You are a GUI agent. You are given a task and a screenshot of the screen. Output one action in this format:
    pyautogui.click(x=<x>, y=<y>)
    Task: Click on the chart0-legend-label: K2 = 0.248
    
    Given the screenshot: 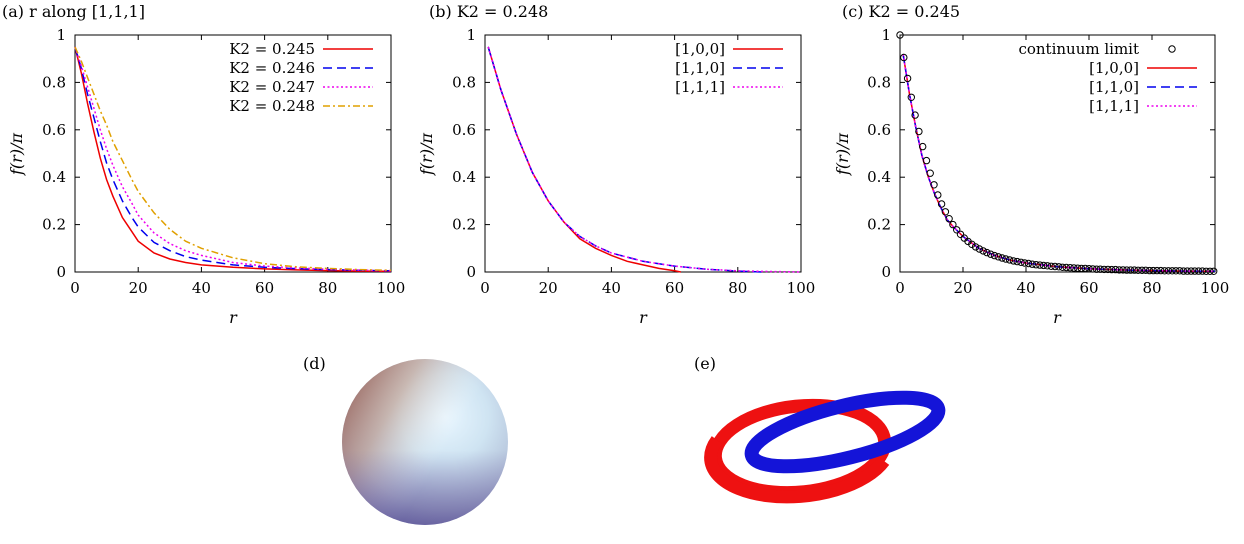 What is the action you would take?
    pyautogui.click(x=272, y=106)
    